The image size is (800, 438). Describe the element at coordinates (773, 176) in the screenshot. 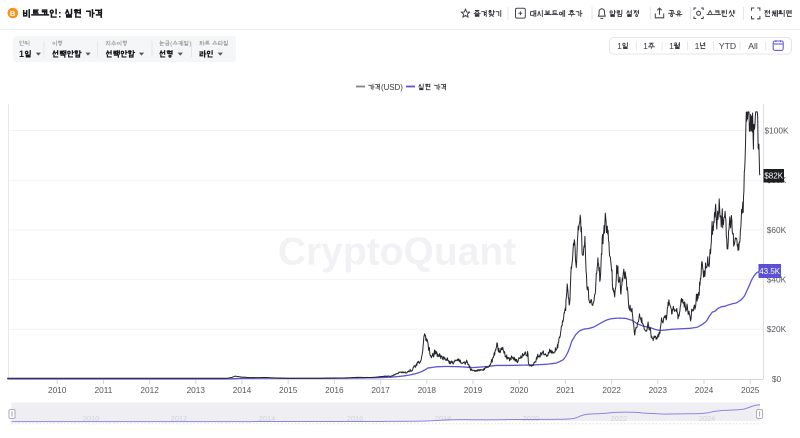

I see `svg-text: $82K` at that location.